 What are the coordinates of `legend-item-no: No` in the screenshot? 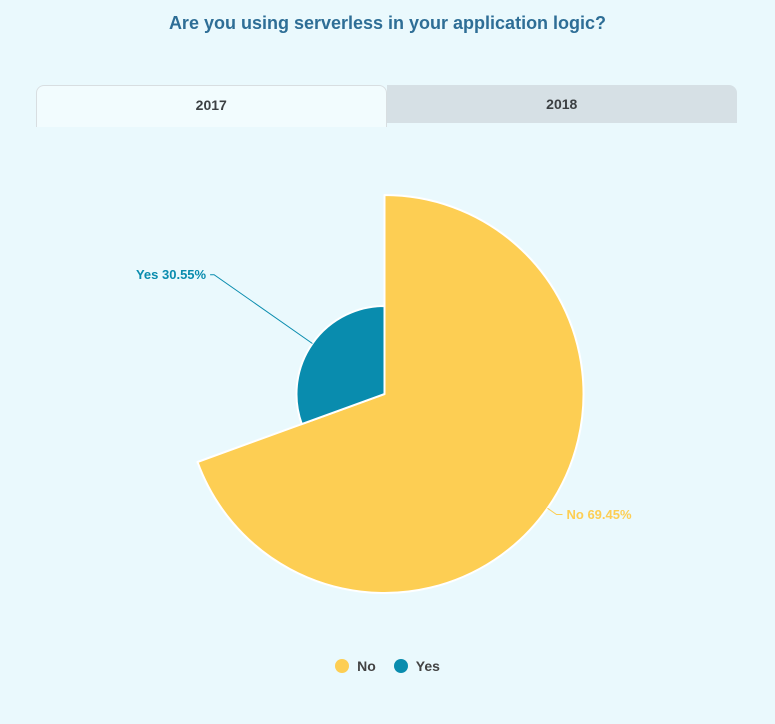 It's located at (355, 666).